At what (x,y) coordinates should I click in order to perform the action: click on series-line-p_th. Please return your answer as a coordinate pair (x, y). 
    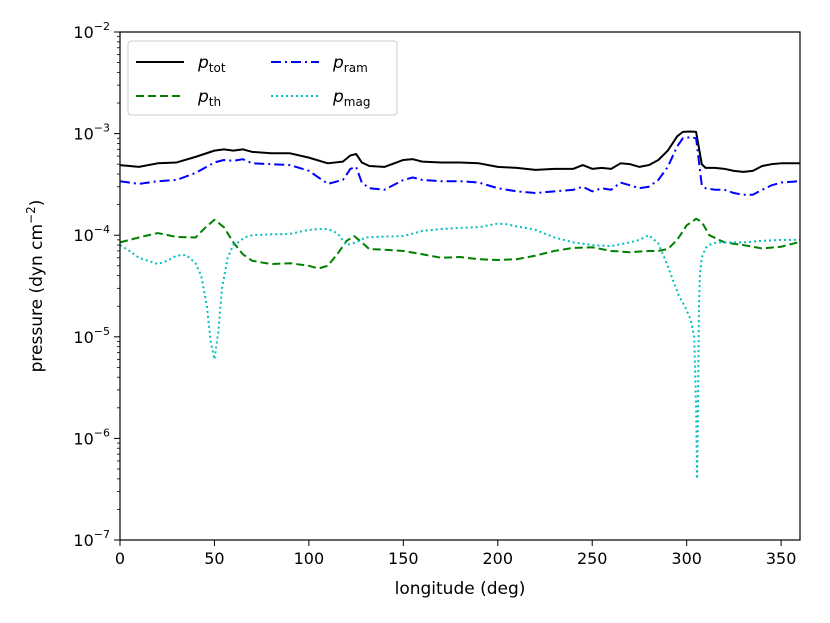
    Looking at the image, I should click on (460, 243).